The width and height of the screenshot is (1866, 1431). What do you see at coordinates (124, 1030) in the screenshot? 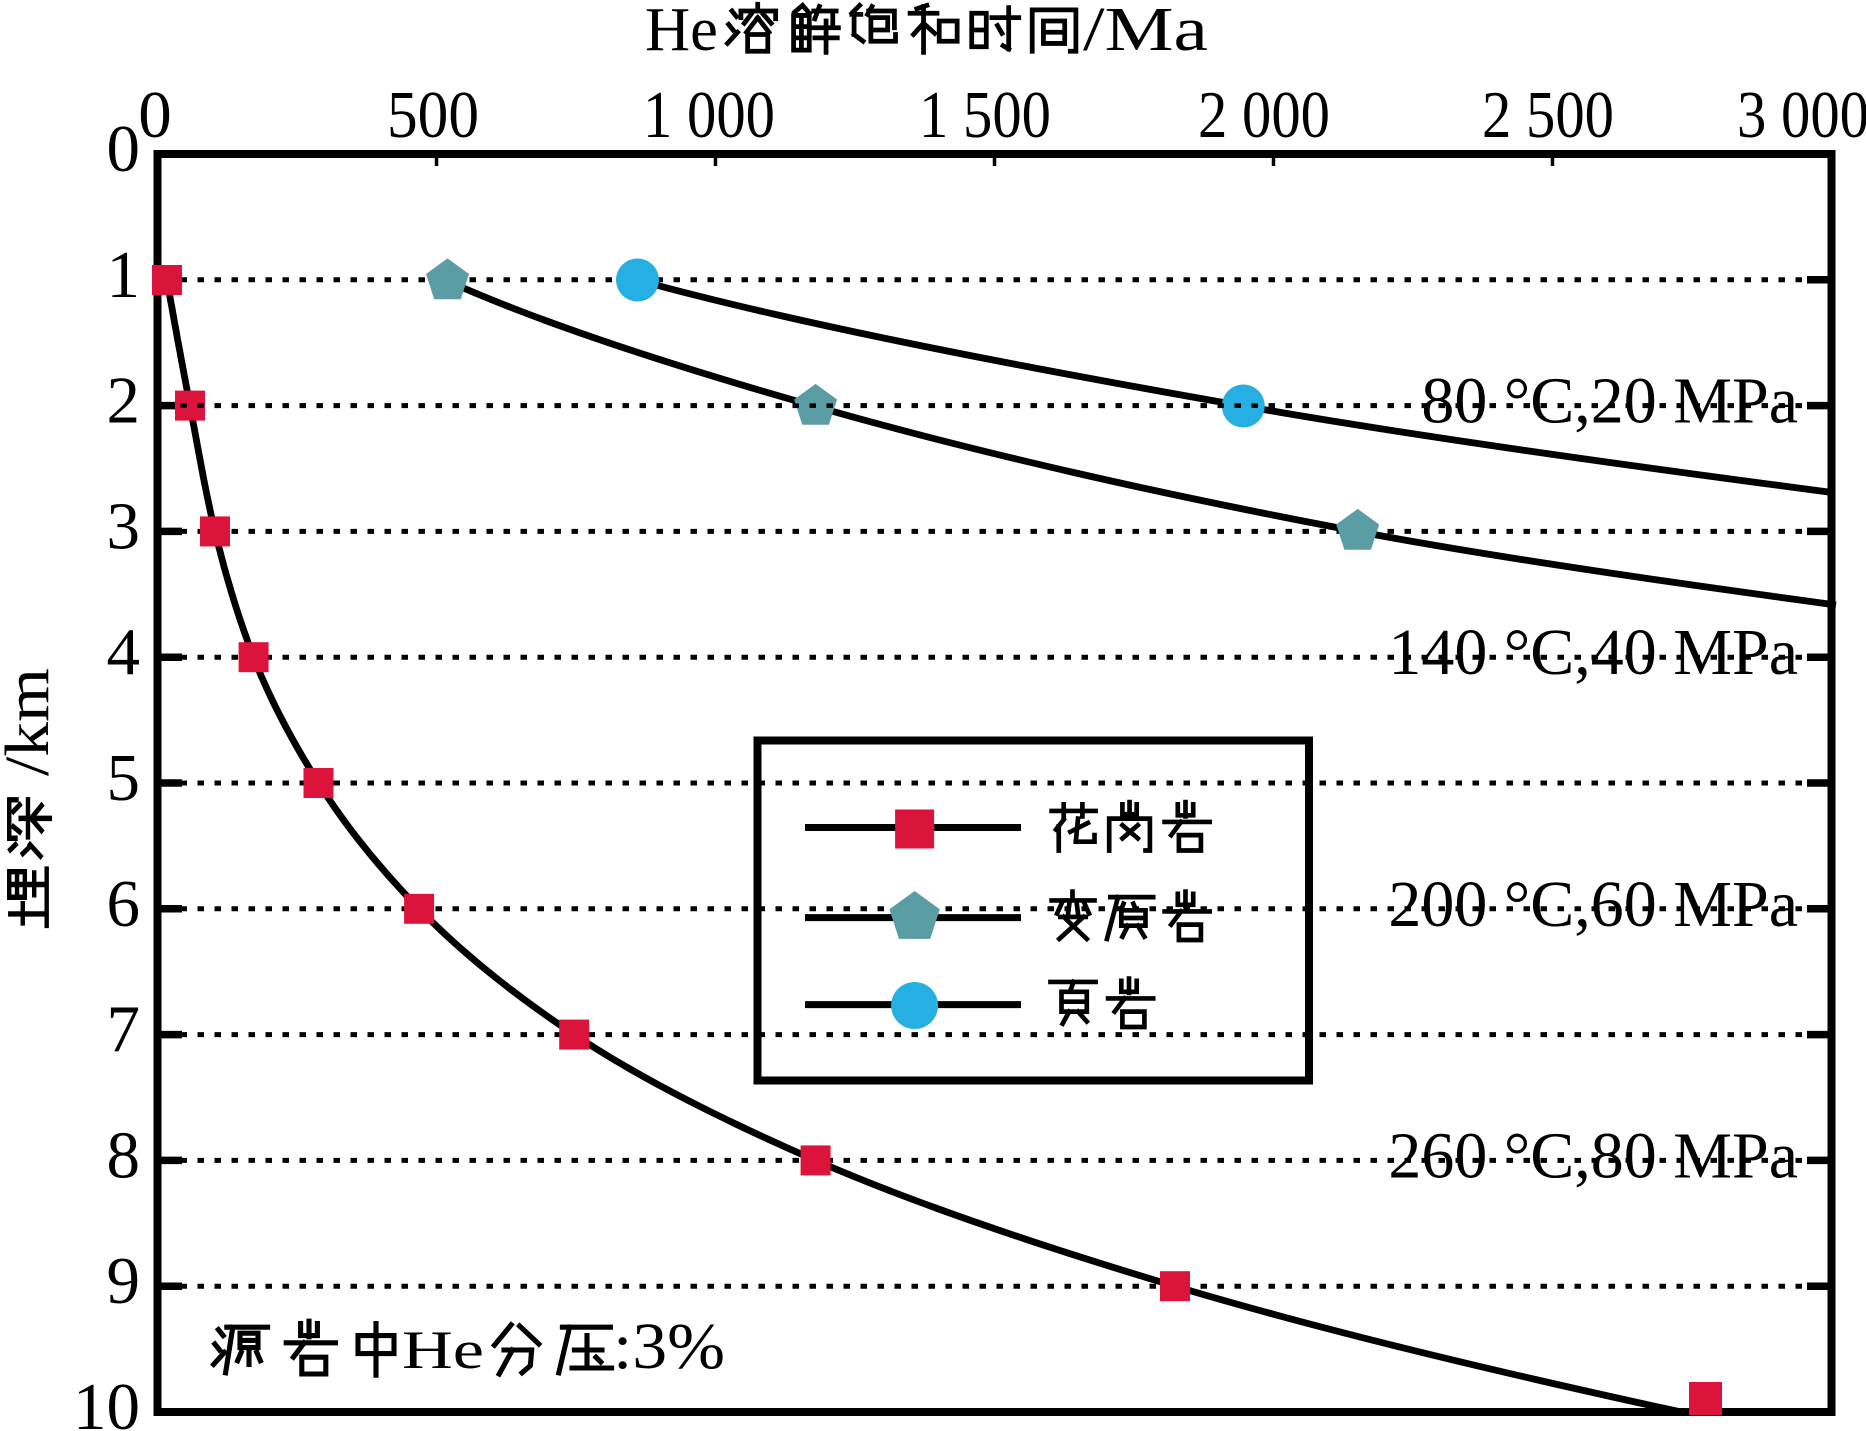
I see `svg-text: 7` at bounding box center [124, 1030].